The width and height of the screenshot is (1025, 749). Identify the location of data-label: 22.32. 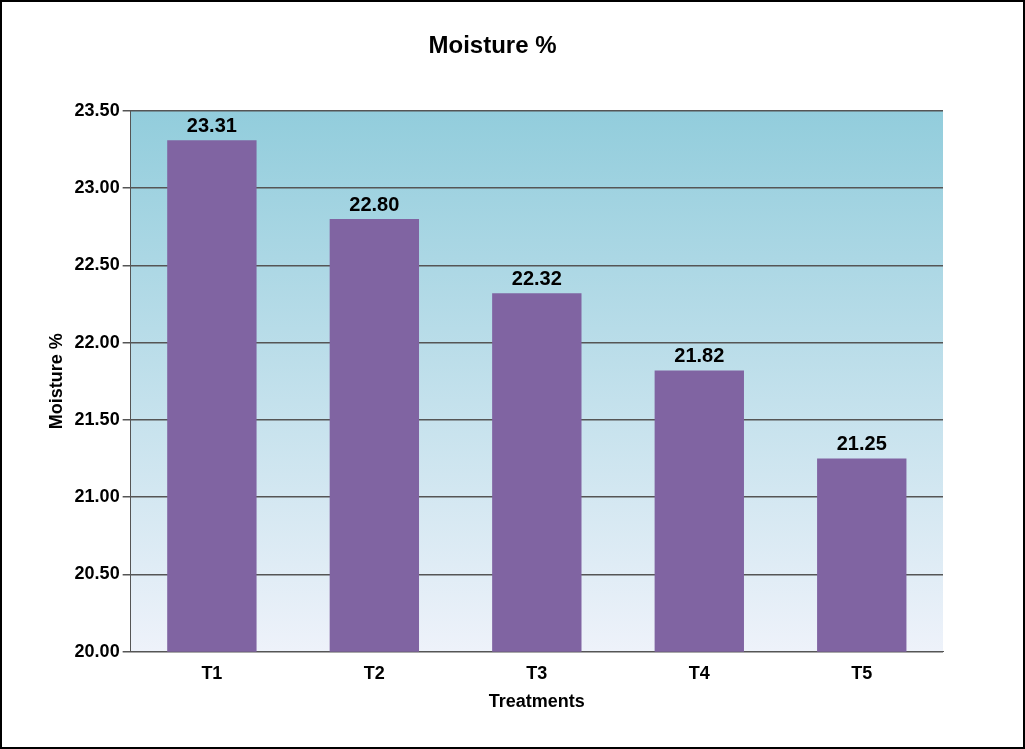
(536, 277).